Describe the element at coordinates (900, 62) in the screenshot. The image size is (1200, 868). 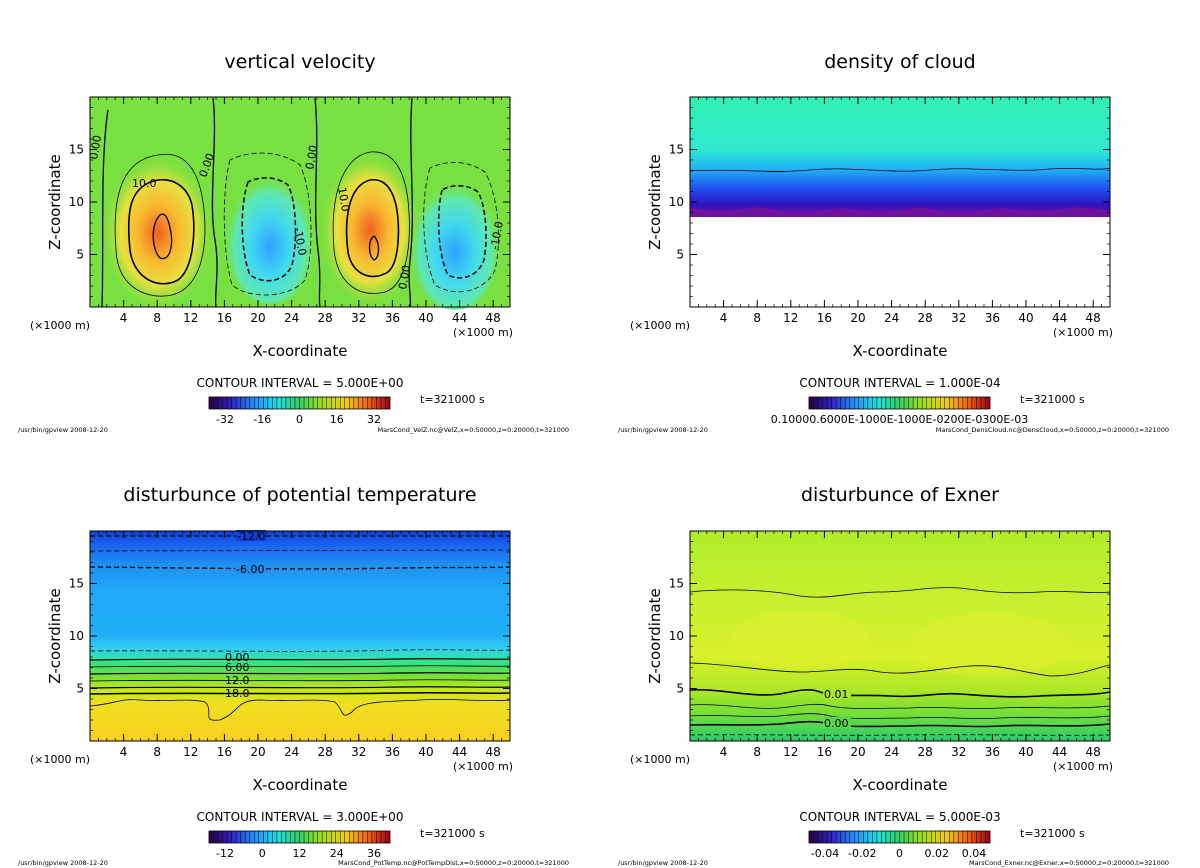
I see `panel2-title: density of cloud` at that location.